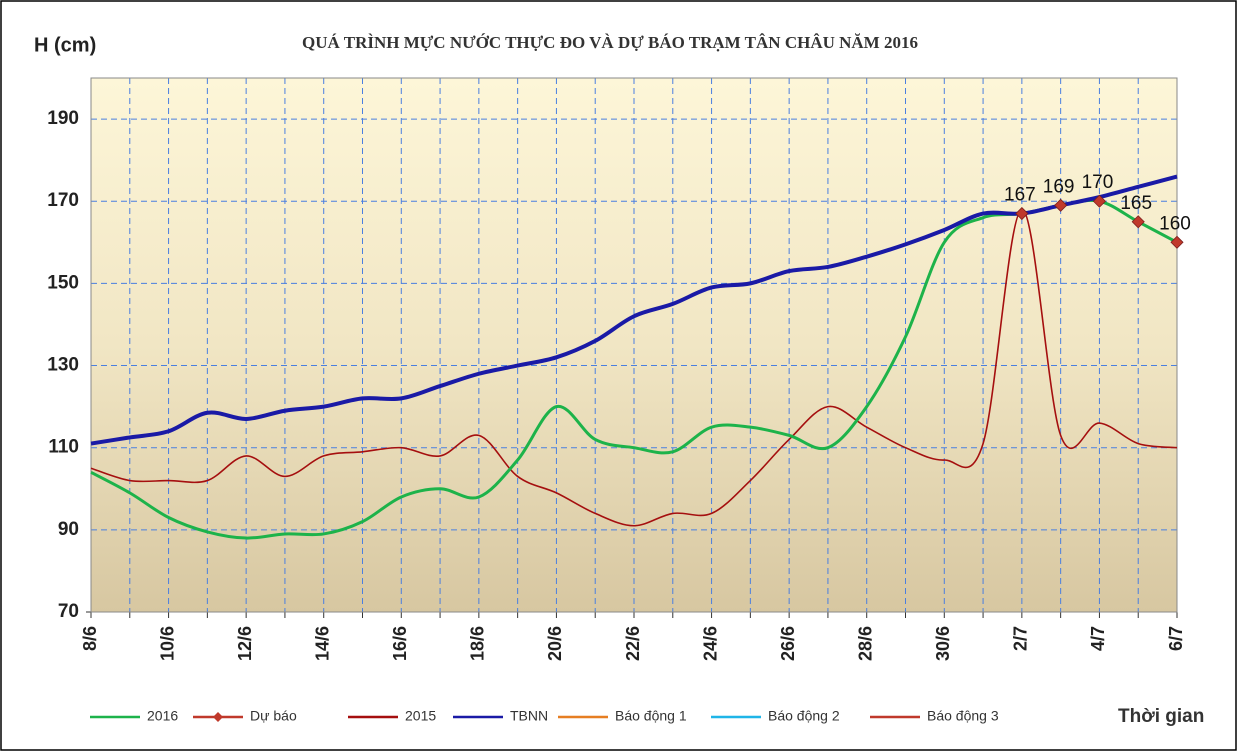 Image resolution: width=1237 pixels, height=751 pixels. Describe the element at coordinates (1021, 638) in the screenshot. I see `x-tick-label: 2/7` at that location.